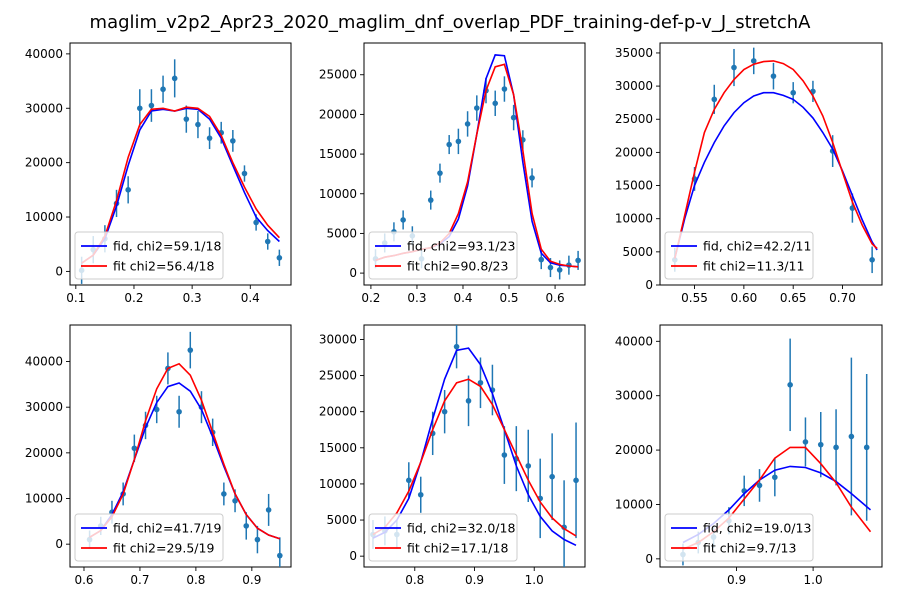 This screenshot has width=900, height=600. What do you see at coordinates (793, 298) in the screenshot?
I see `x-tick-label: 0.65` at bounding box center [793, 298].